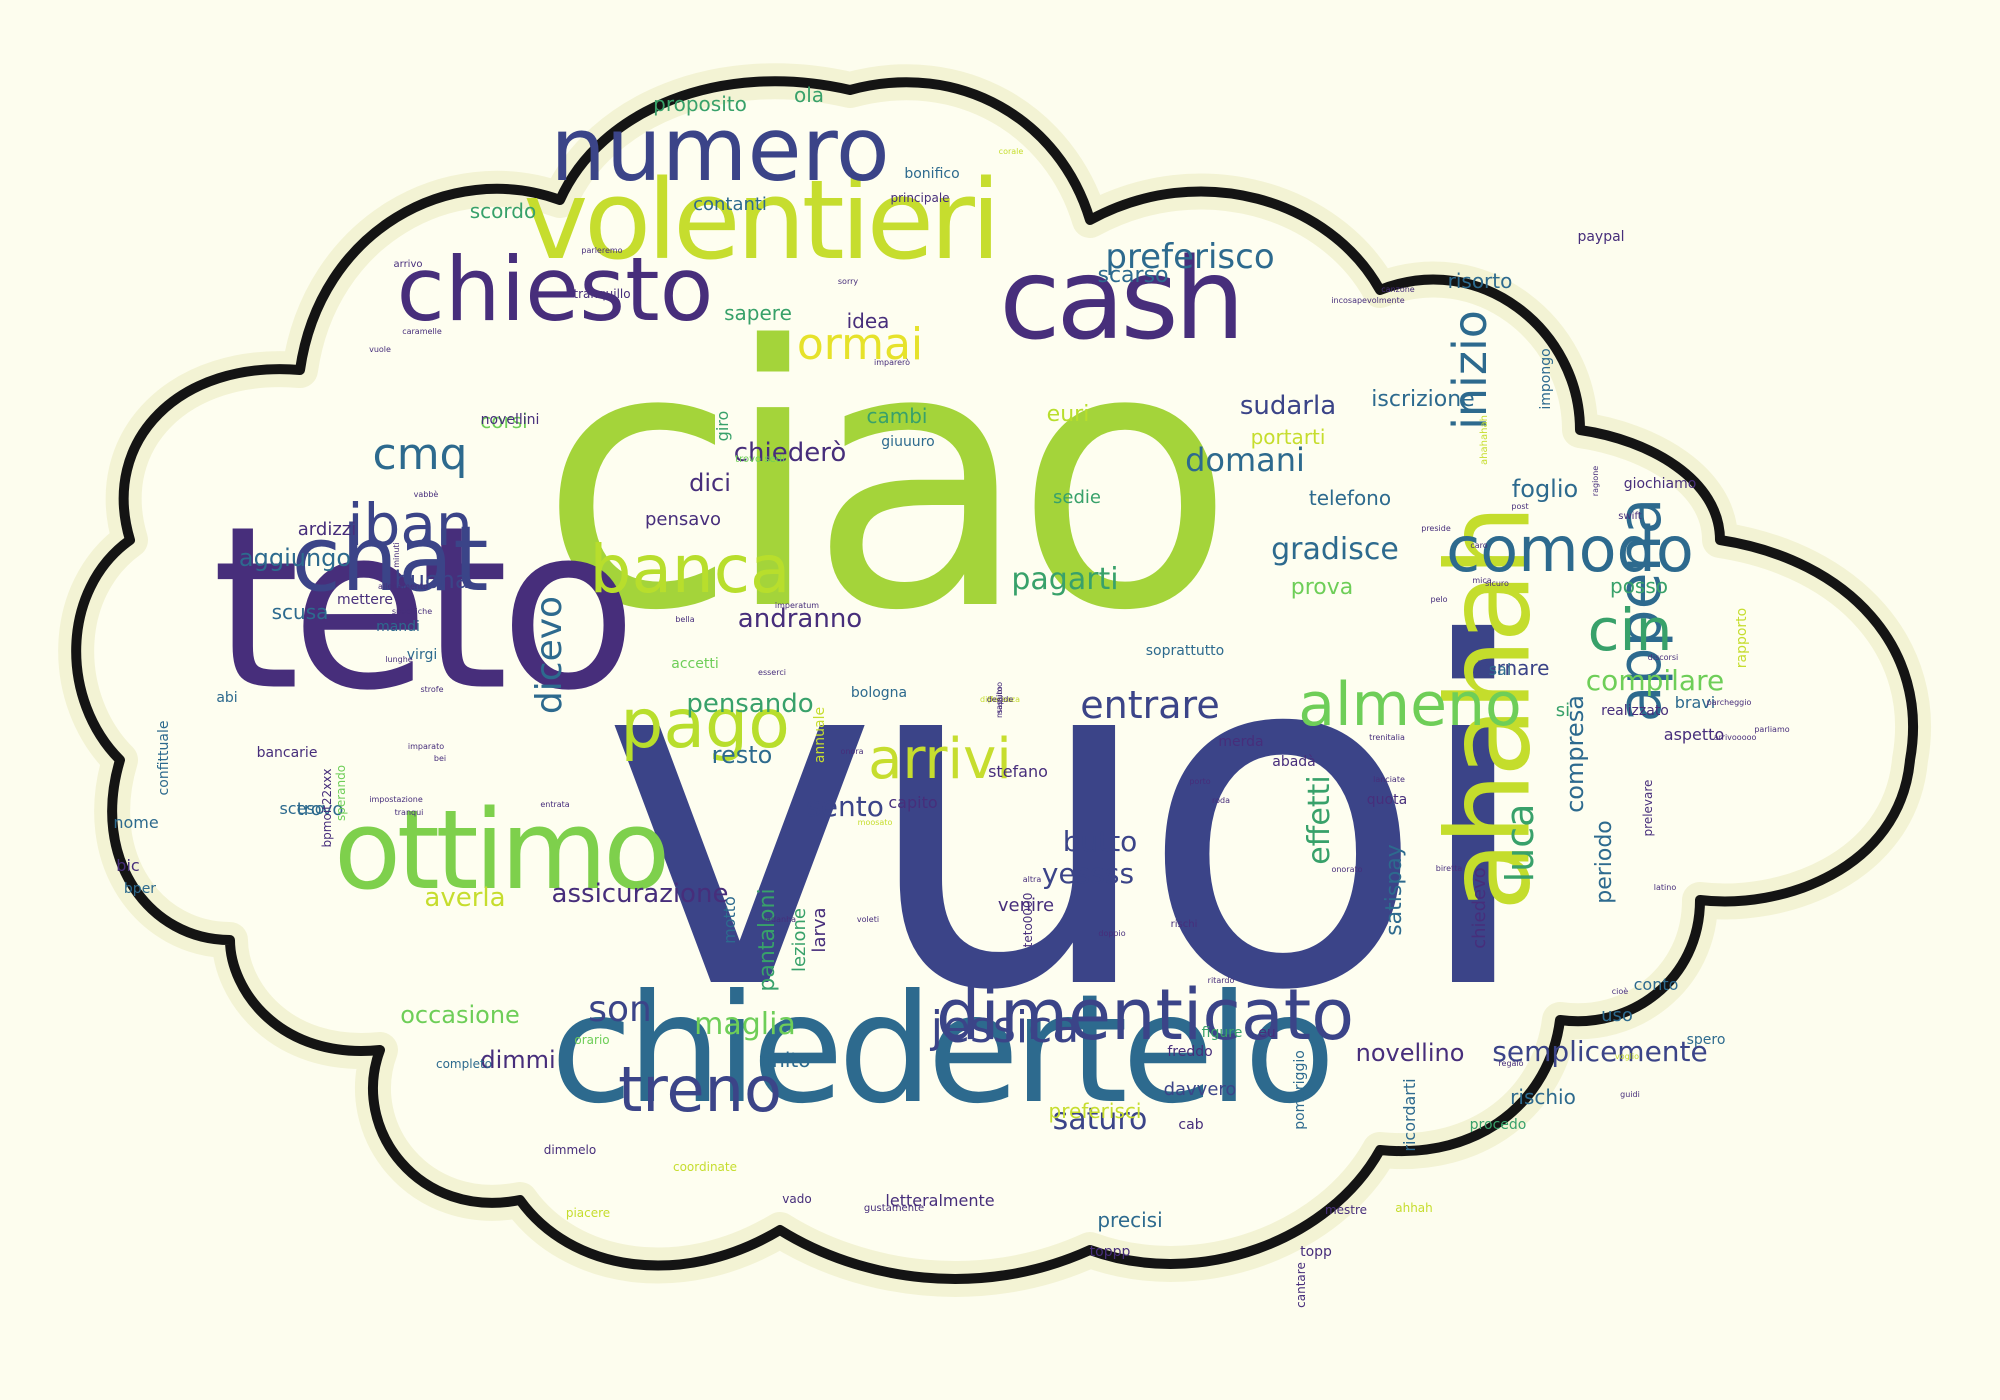 The image size is (2000, 1400). What do you see at coordinates (1095, 1111) in the screenshot?
I see `cloud-word: preferisci` at bounding box center [1095, 1111].